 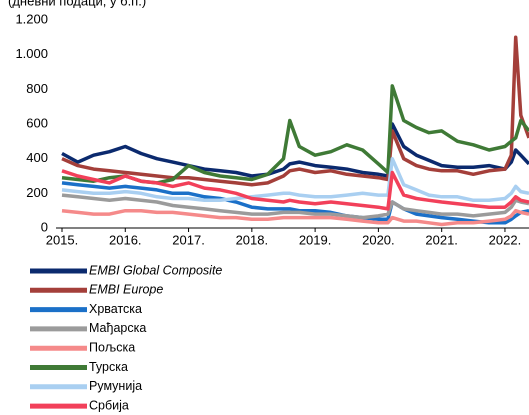 I want to click on legend-label: Србија, so click(x=109, y=405).